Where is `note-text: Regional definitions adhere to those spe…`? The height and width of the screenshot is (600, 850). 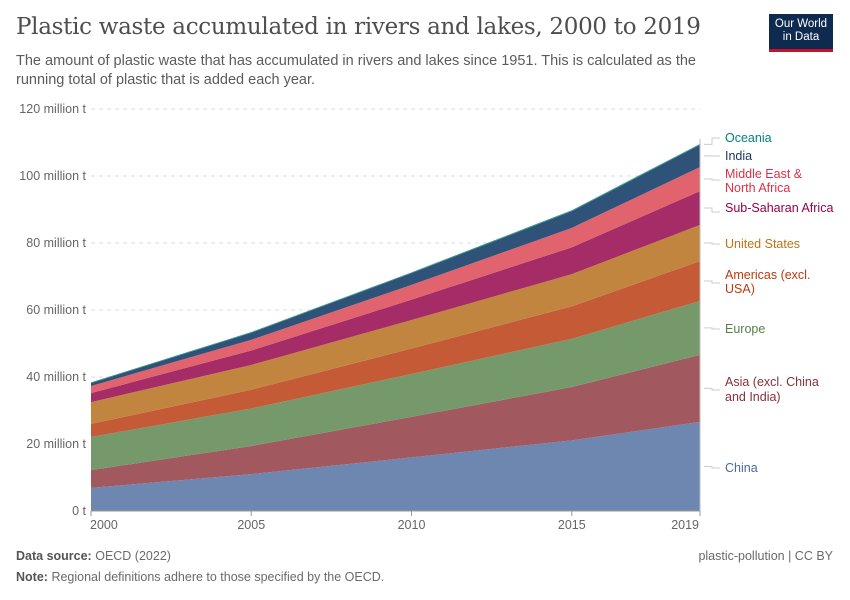
note-text: Regional definitions adhere to those spe… is located at coordinates (218, 577).